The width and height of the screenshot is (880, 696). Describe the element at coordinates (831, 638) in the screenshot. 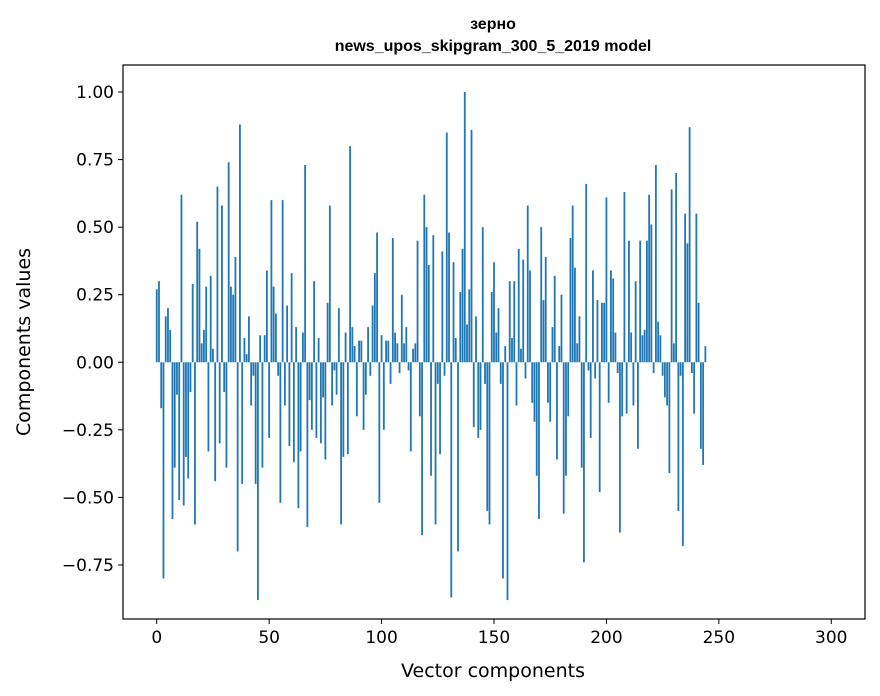

I see `x-tick-label: 300` at that location.